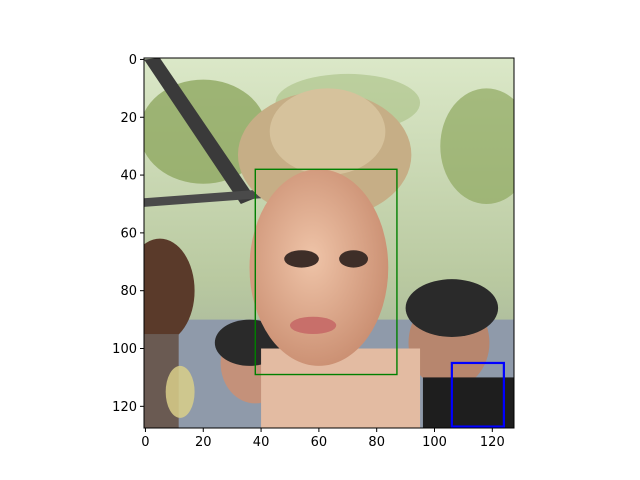  I want to click on y-axis: 0 20 40 60 80 100 120, so click(128, 234).